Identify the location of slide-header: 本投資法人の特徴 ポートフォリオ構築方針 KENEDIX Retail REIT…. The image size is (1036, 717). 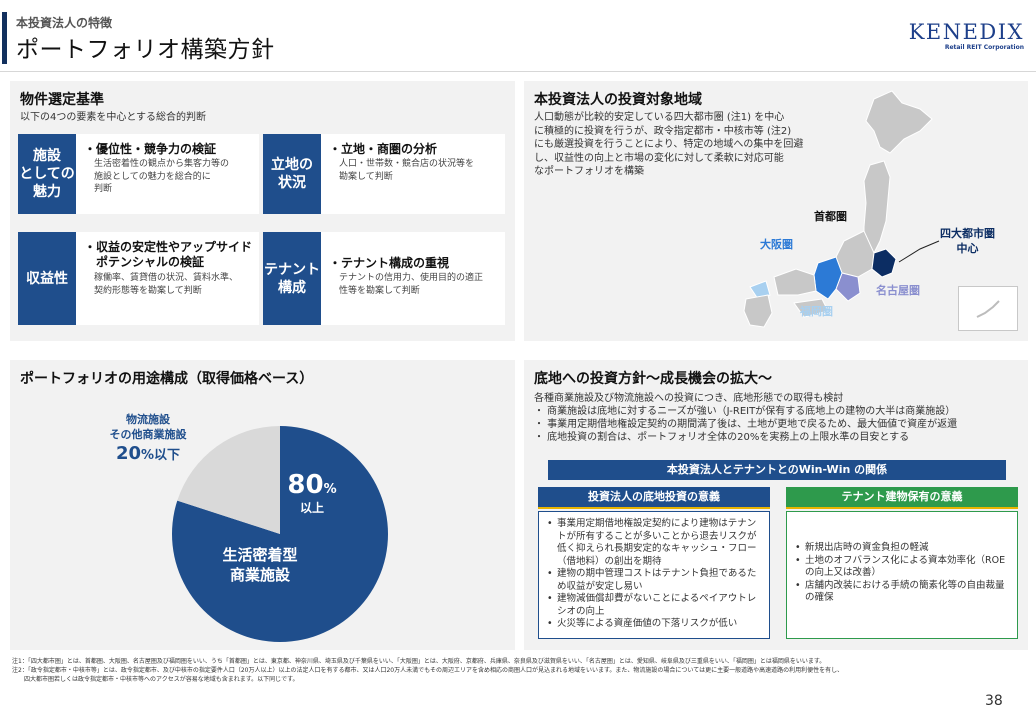
(518, 36).